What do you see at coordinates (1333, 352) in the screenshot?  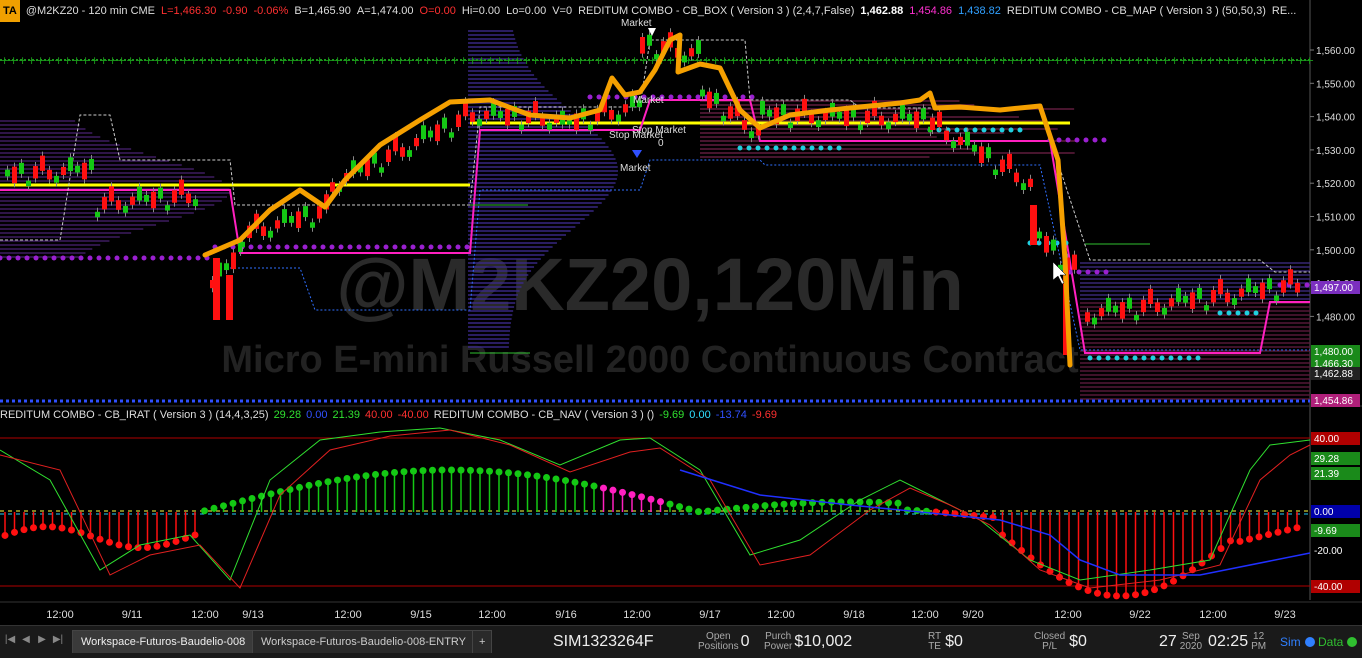 I see `price-label-text: 1,480.00` at bounding box center [1333, 352].